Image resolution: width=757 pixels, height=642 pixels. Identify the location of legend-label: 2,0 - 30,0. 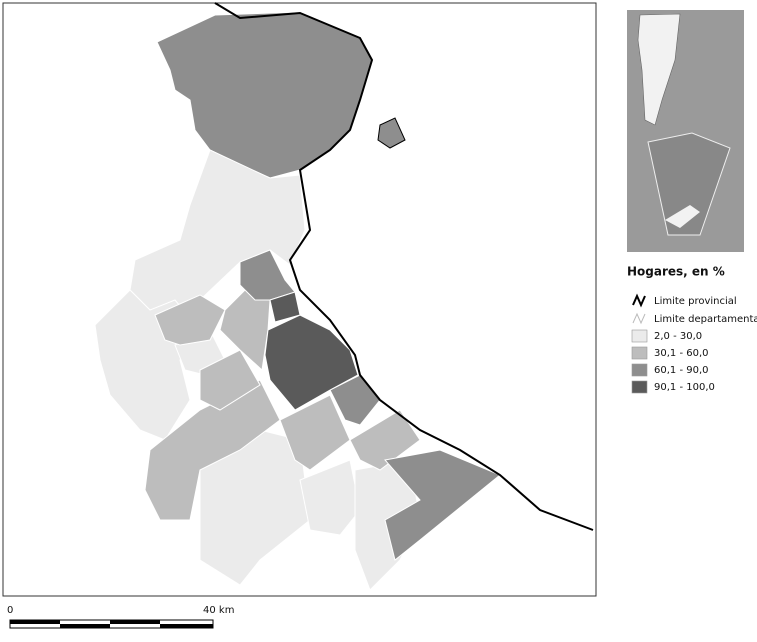
(678, 336).